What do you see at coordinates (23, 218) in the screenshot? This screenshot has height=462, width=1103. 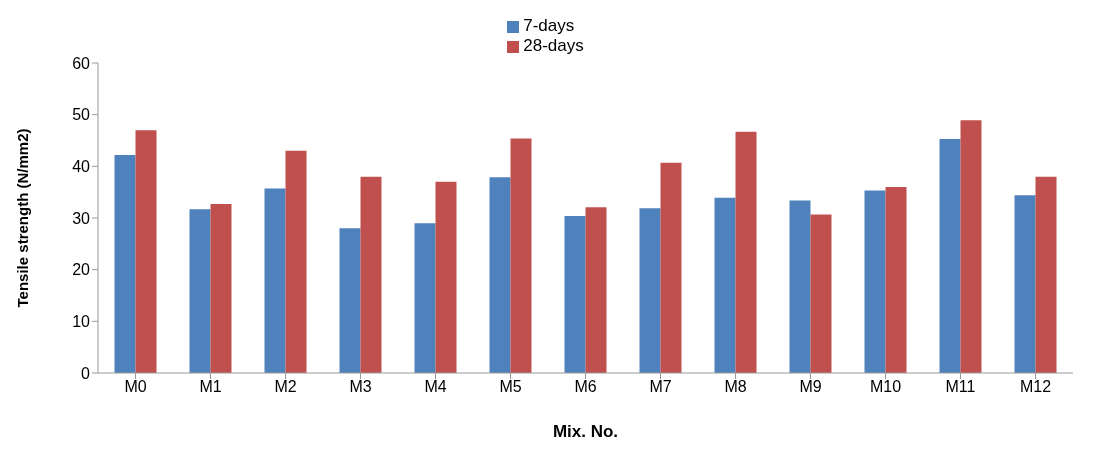 I see `y-axis-title: Tensile strength (N/mm2)` at bounding box center [23, 218].